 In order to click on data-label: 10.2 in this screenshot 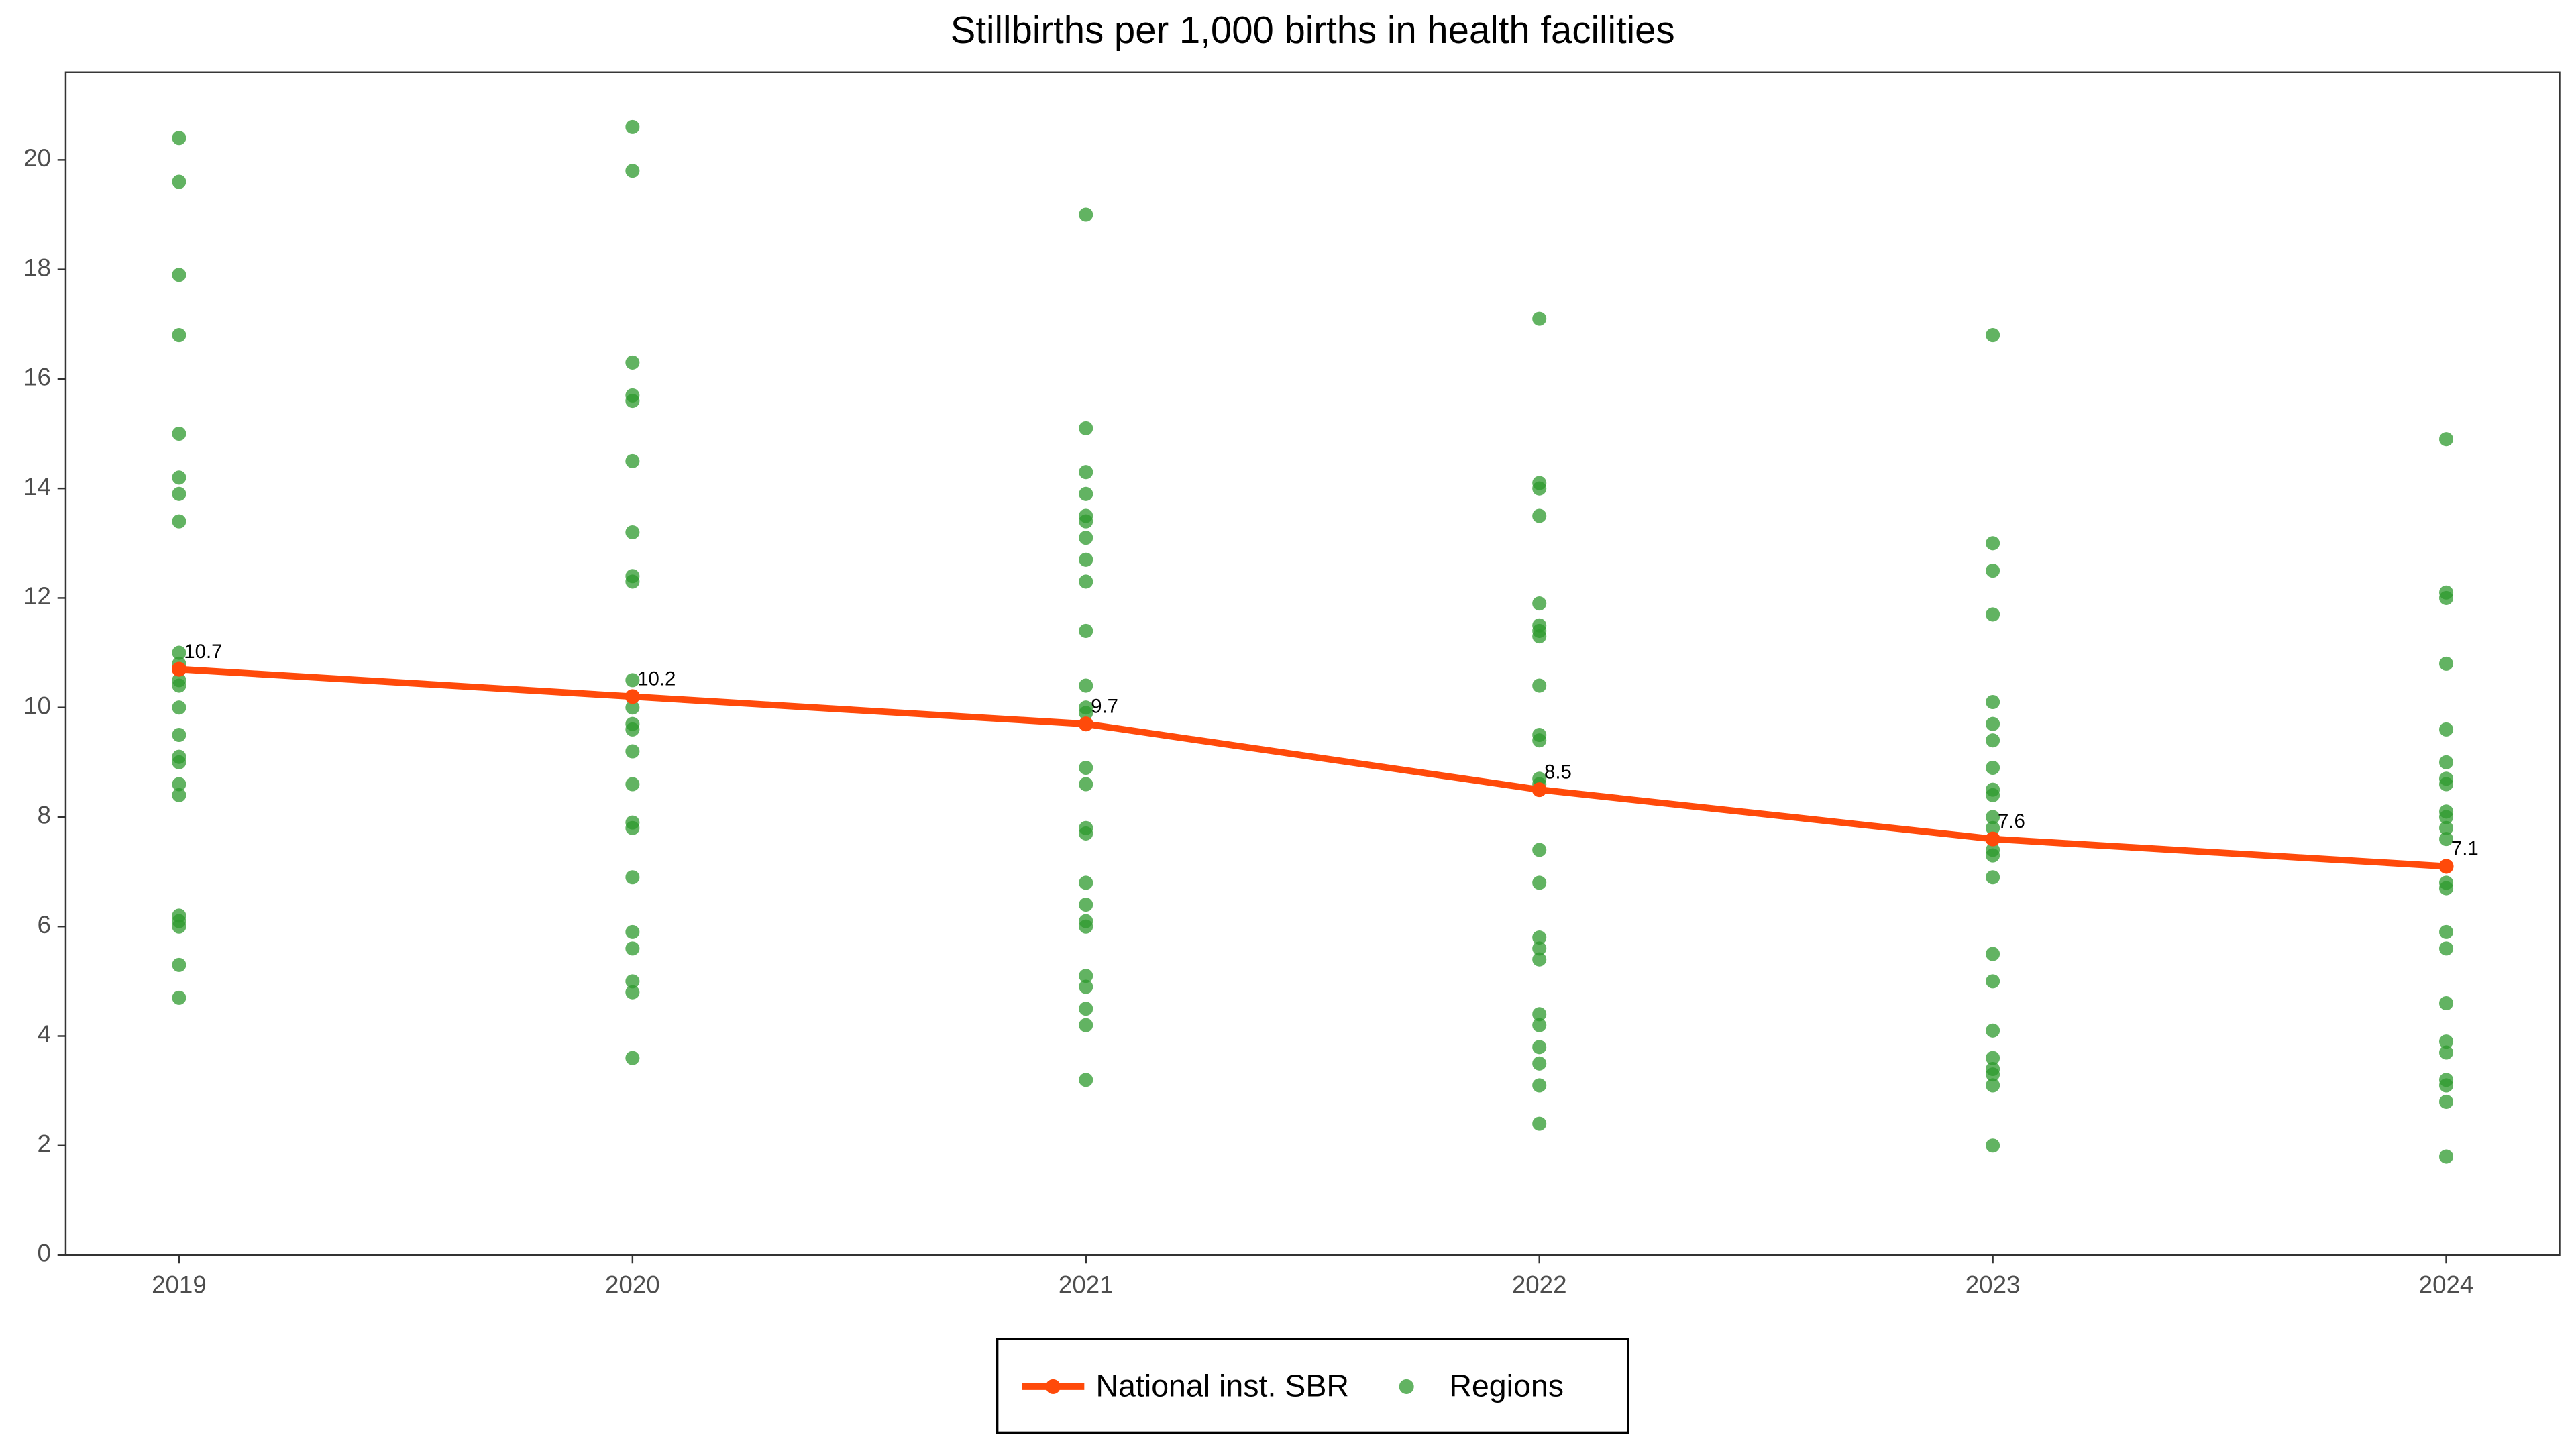, I will do `click(656, 679)`.